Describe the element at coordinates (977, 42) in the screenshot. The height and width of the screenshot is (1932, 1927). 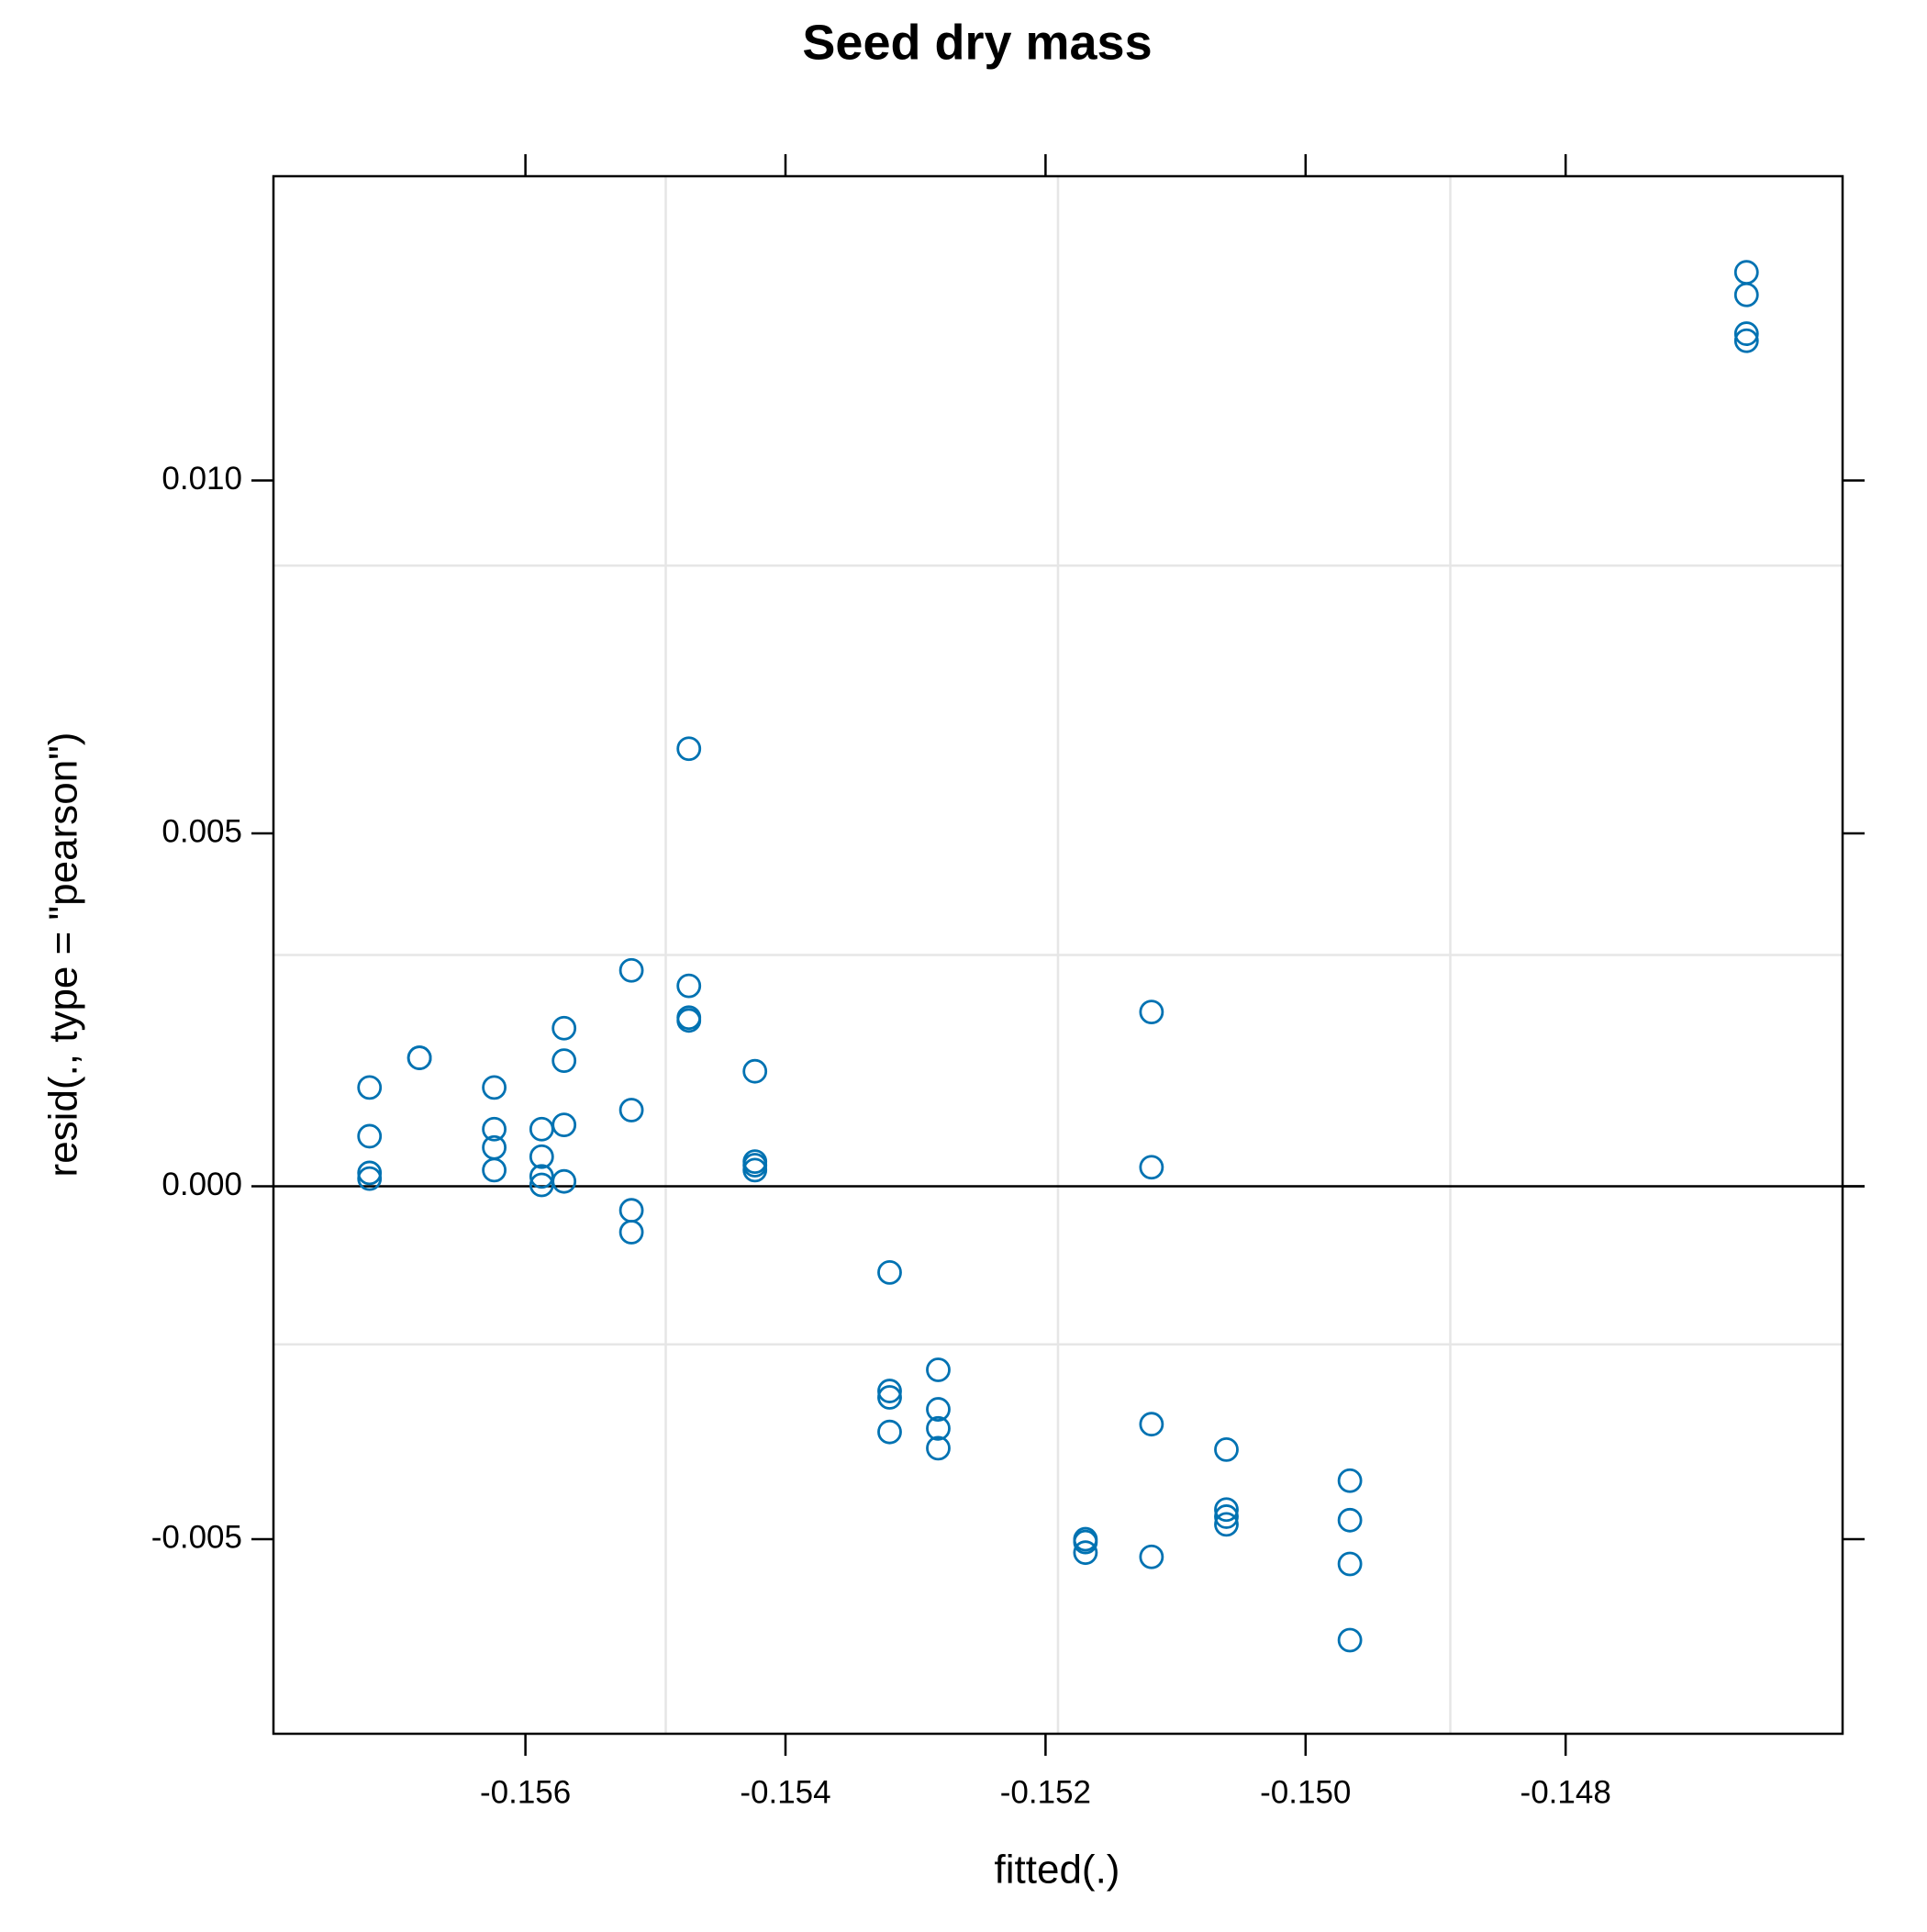
I see `chart-title: Seed dry mass` at that location.